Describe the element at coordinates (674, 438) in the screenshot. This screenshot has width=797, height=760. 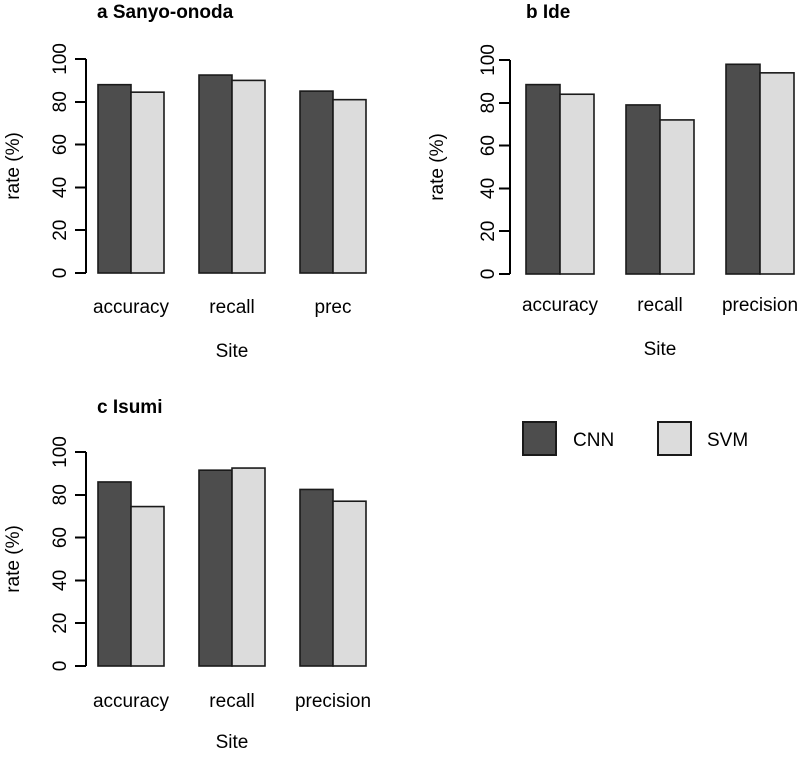
I see `svm-swatch` at that location.